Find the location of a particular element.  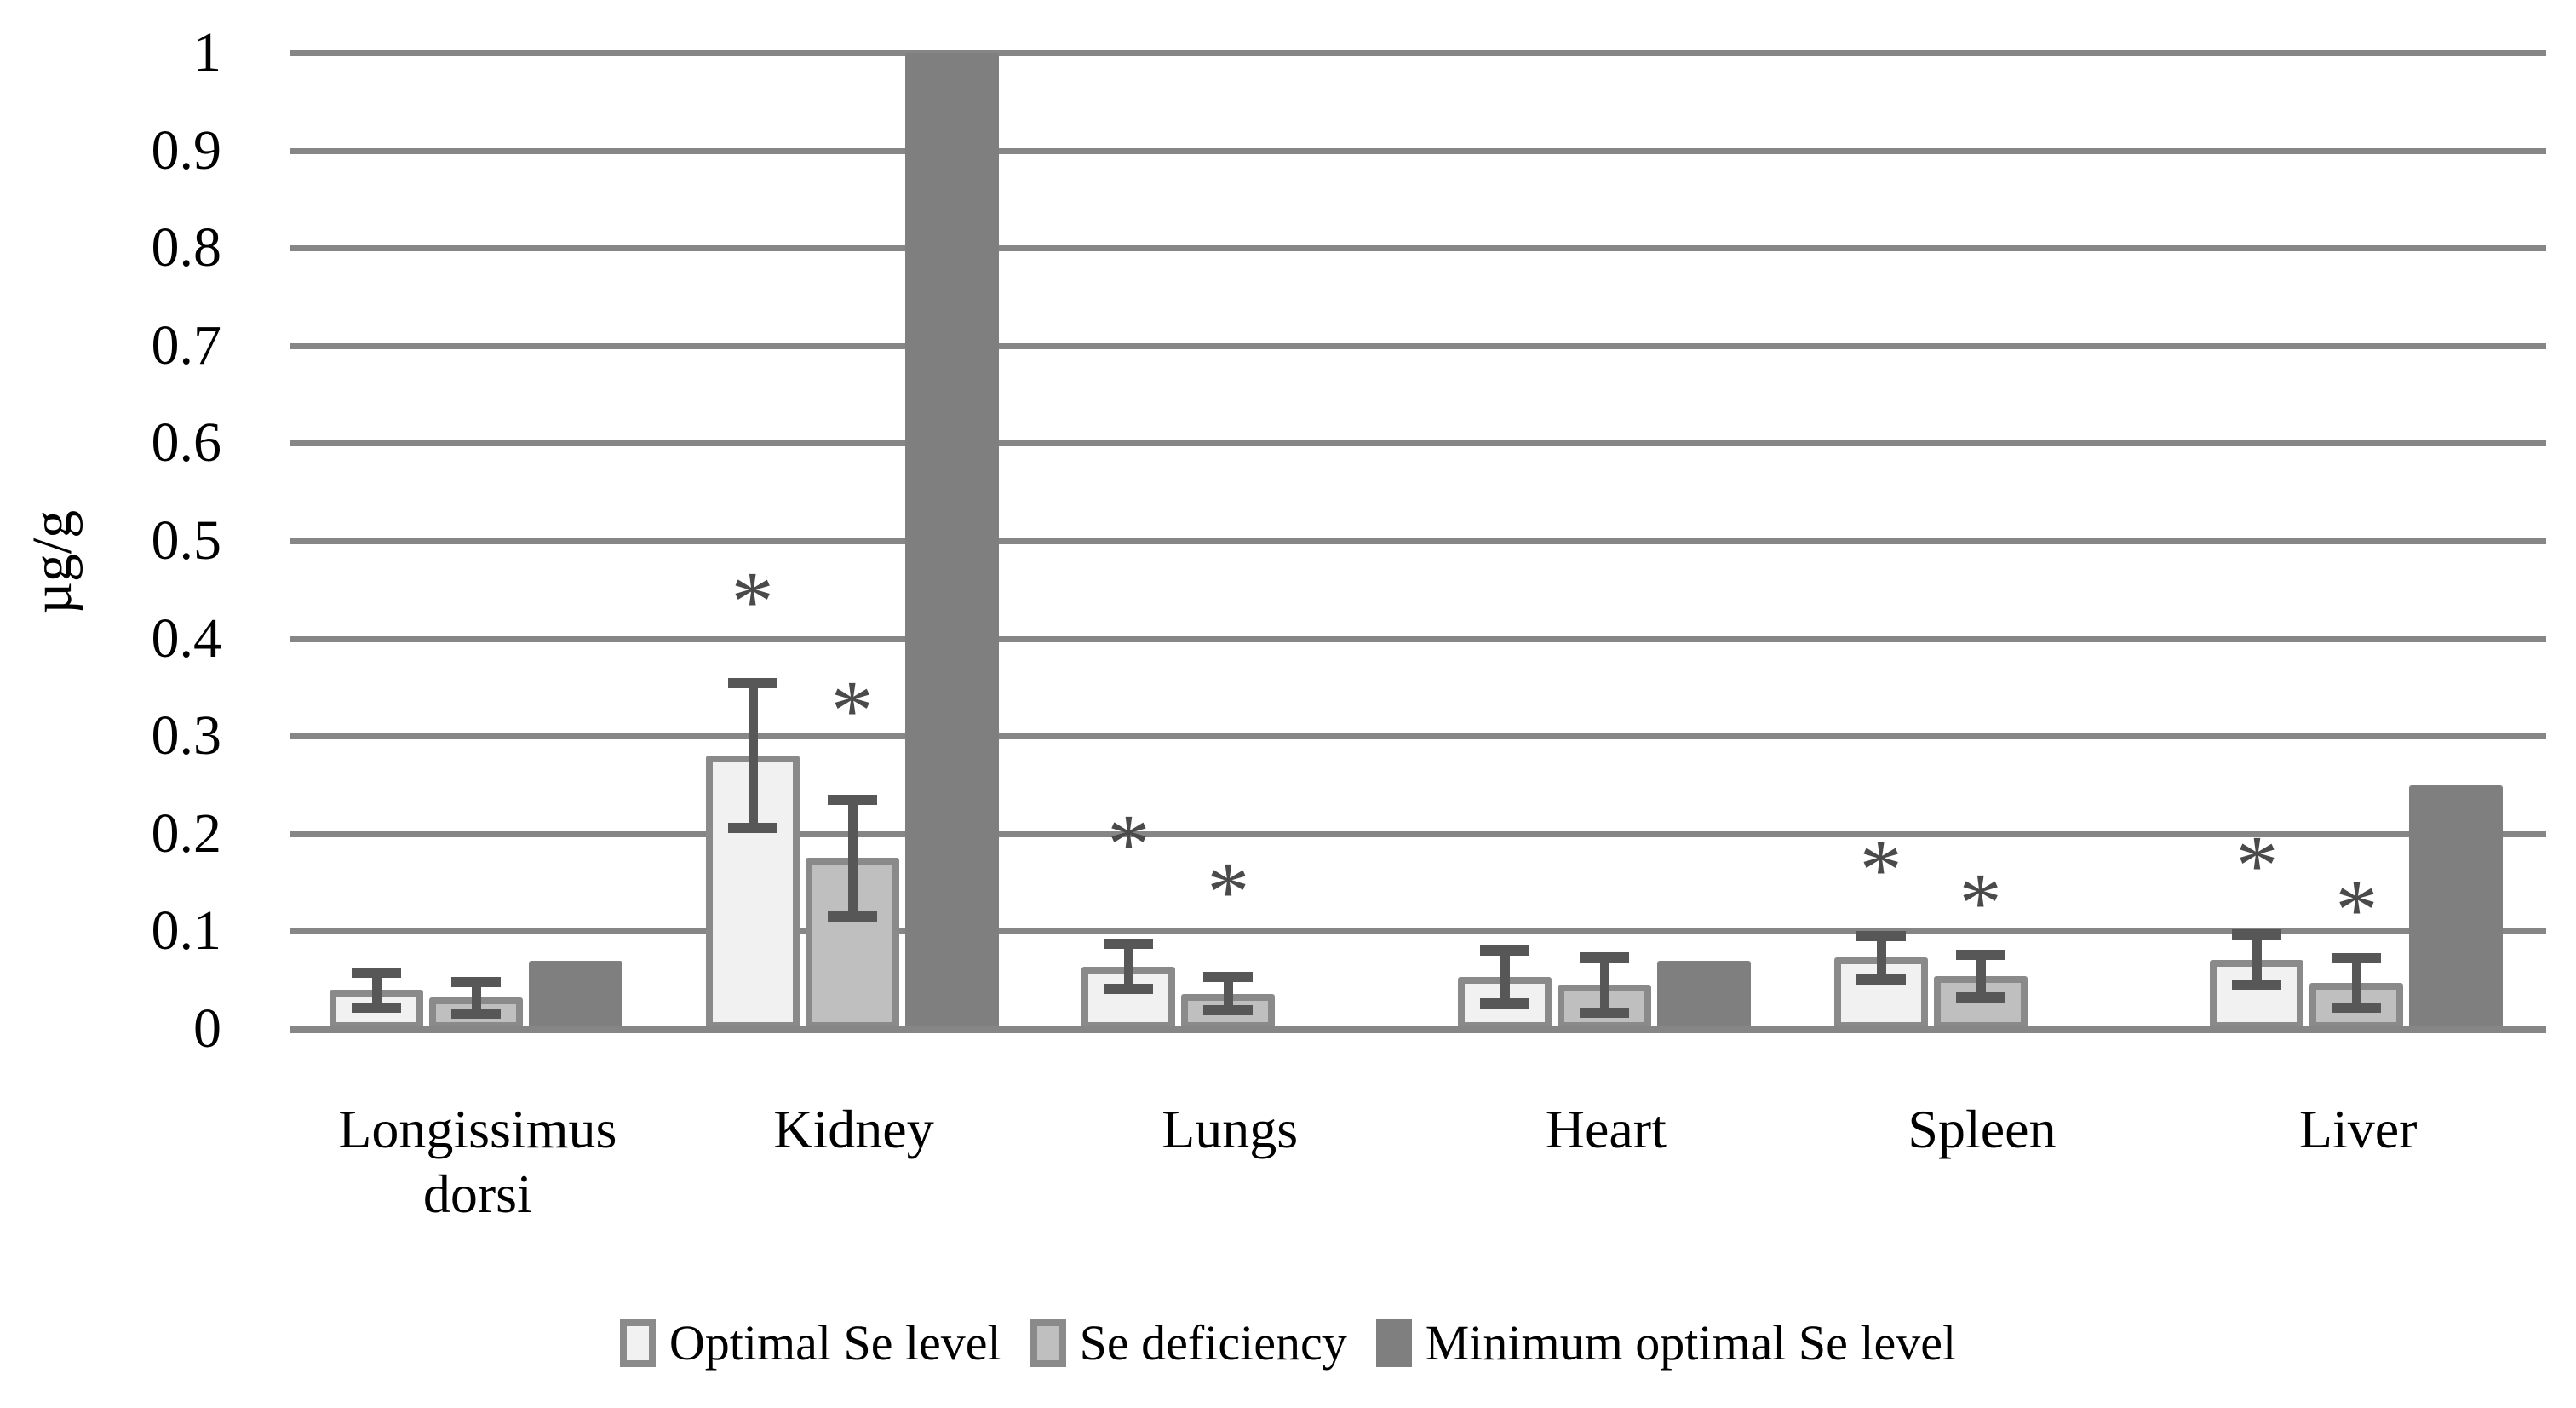

y-tick-label-0.4: 0.4 is located at coordinates (186, 638).